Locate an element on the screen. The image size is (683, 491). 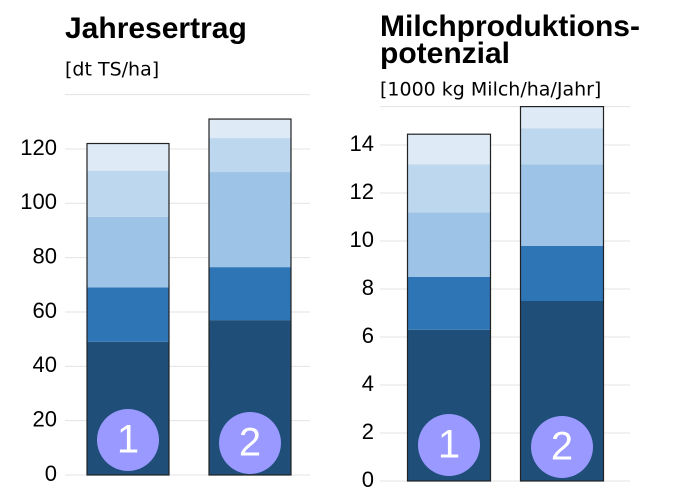
y-tick-label: 4 is located at coordinates (368, 383).